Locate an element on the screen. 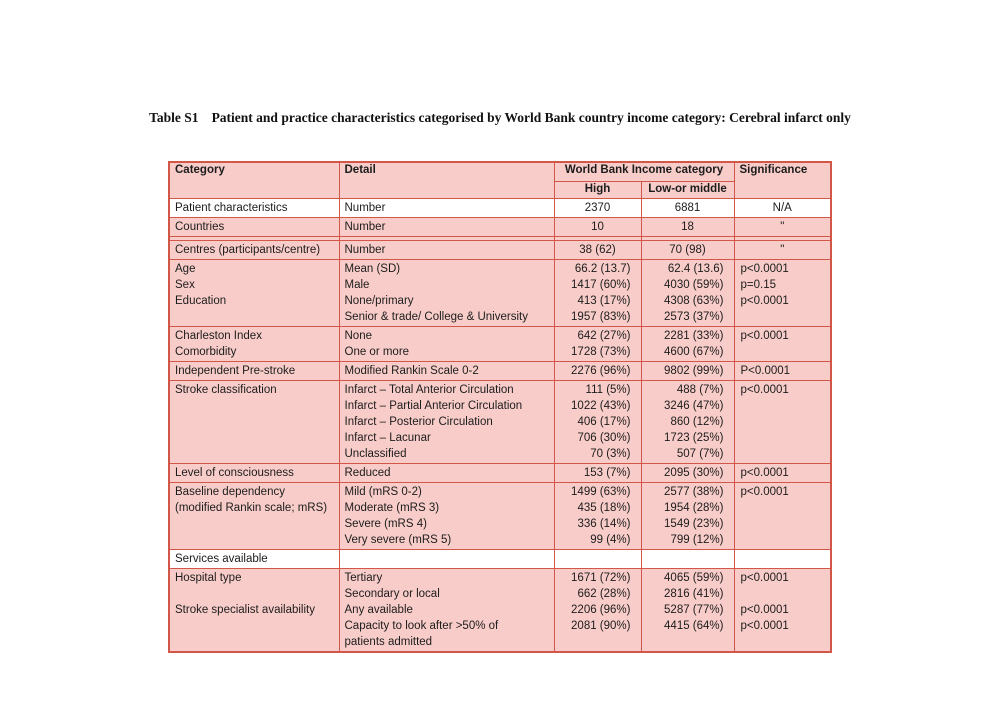  cell-low: 18 is located at coordinates (687, 227).